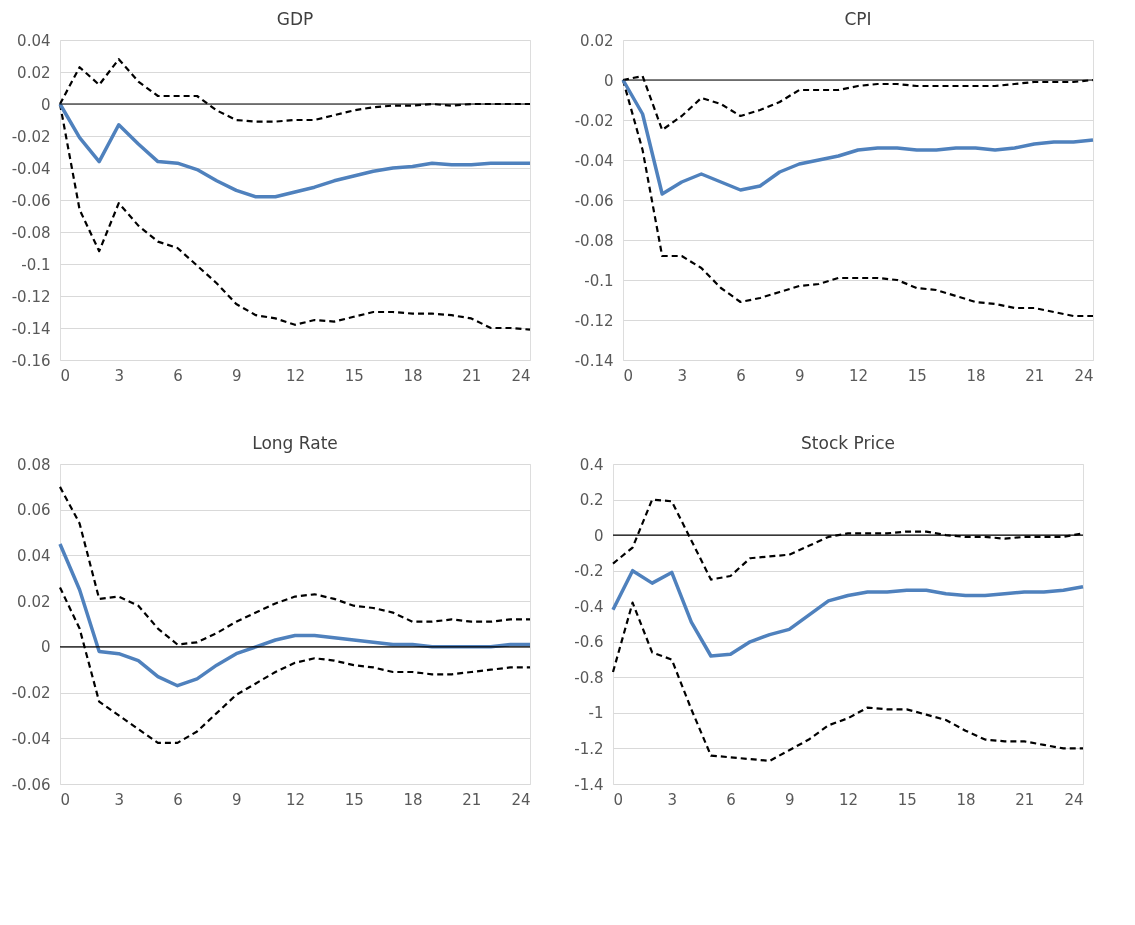  What do you see at coordinates (858, 19) in the screenshot?
I see `chart-title: CPI` at bounding box center [858, 19].